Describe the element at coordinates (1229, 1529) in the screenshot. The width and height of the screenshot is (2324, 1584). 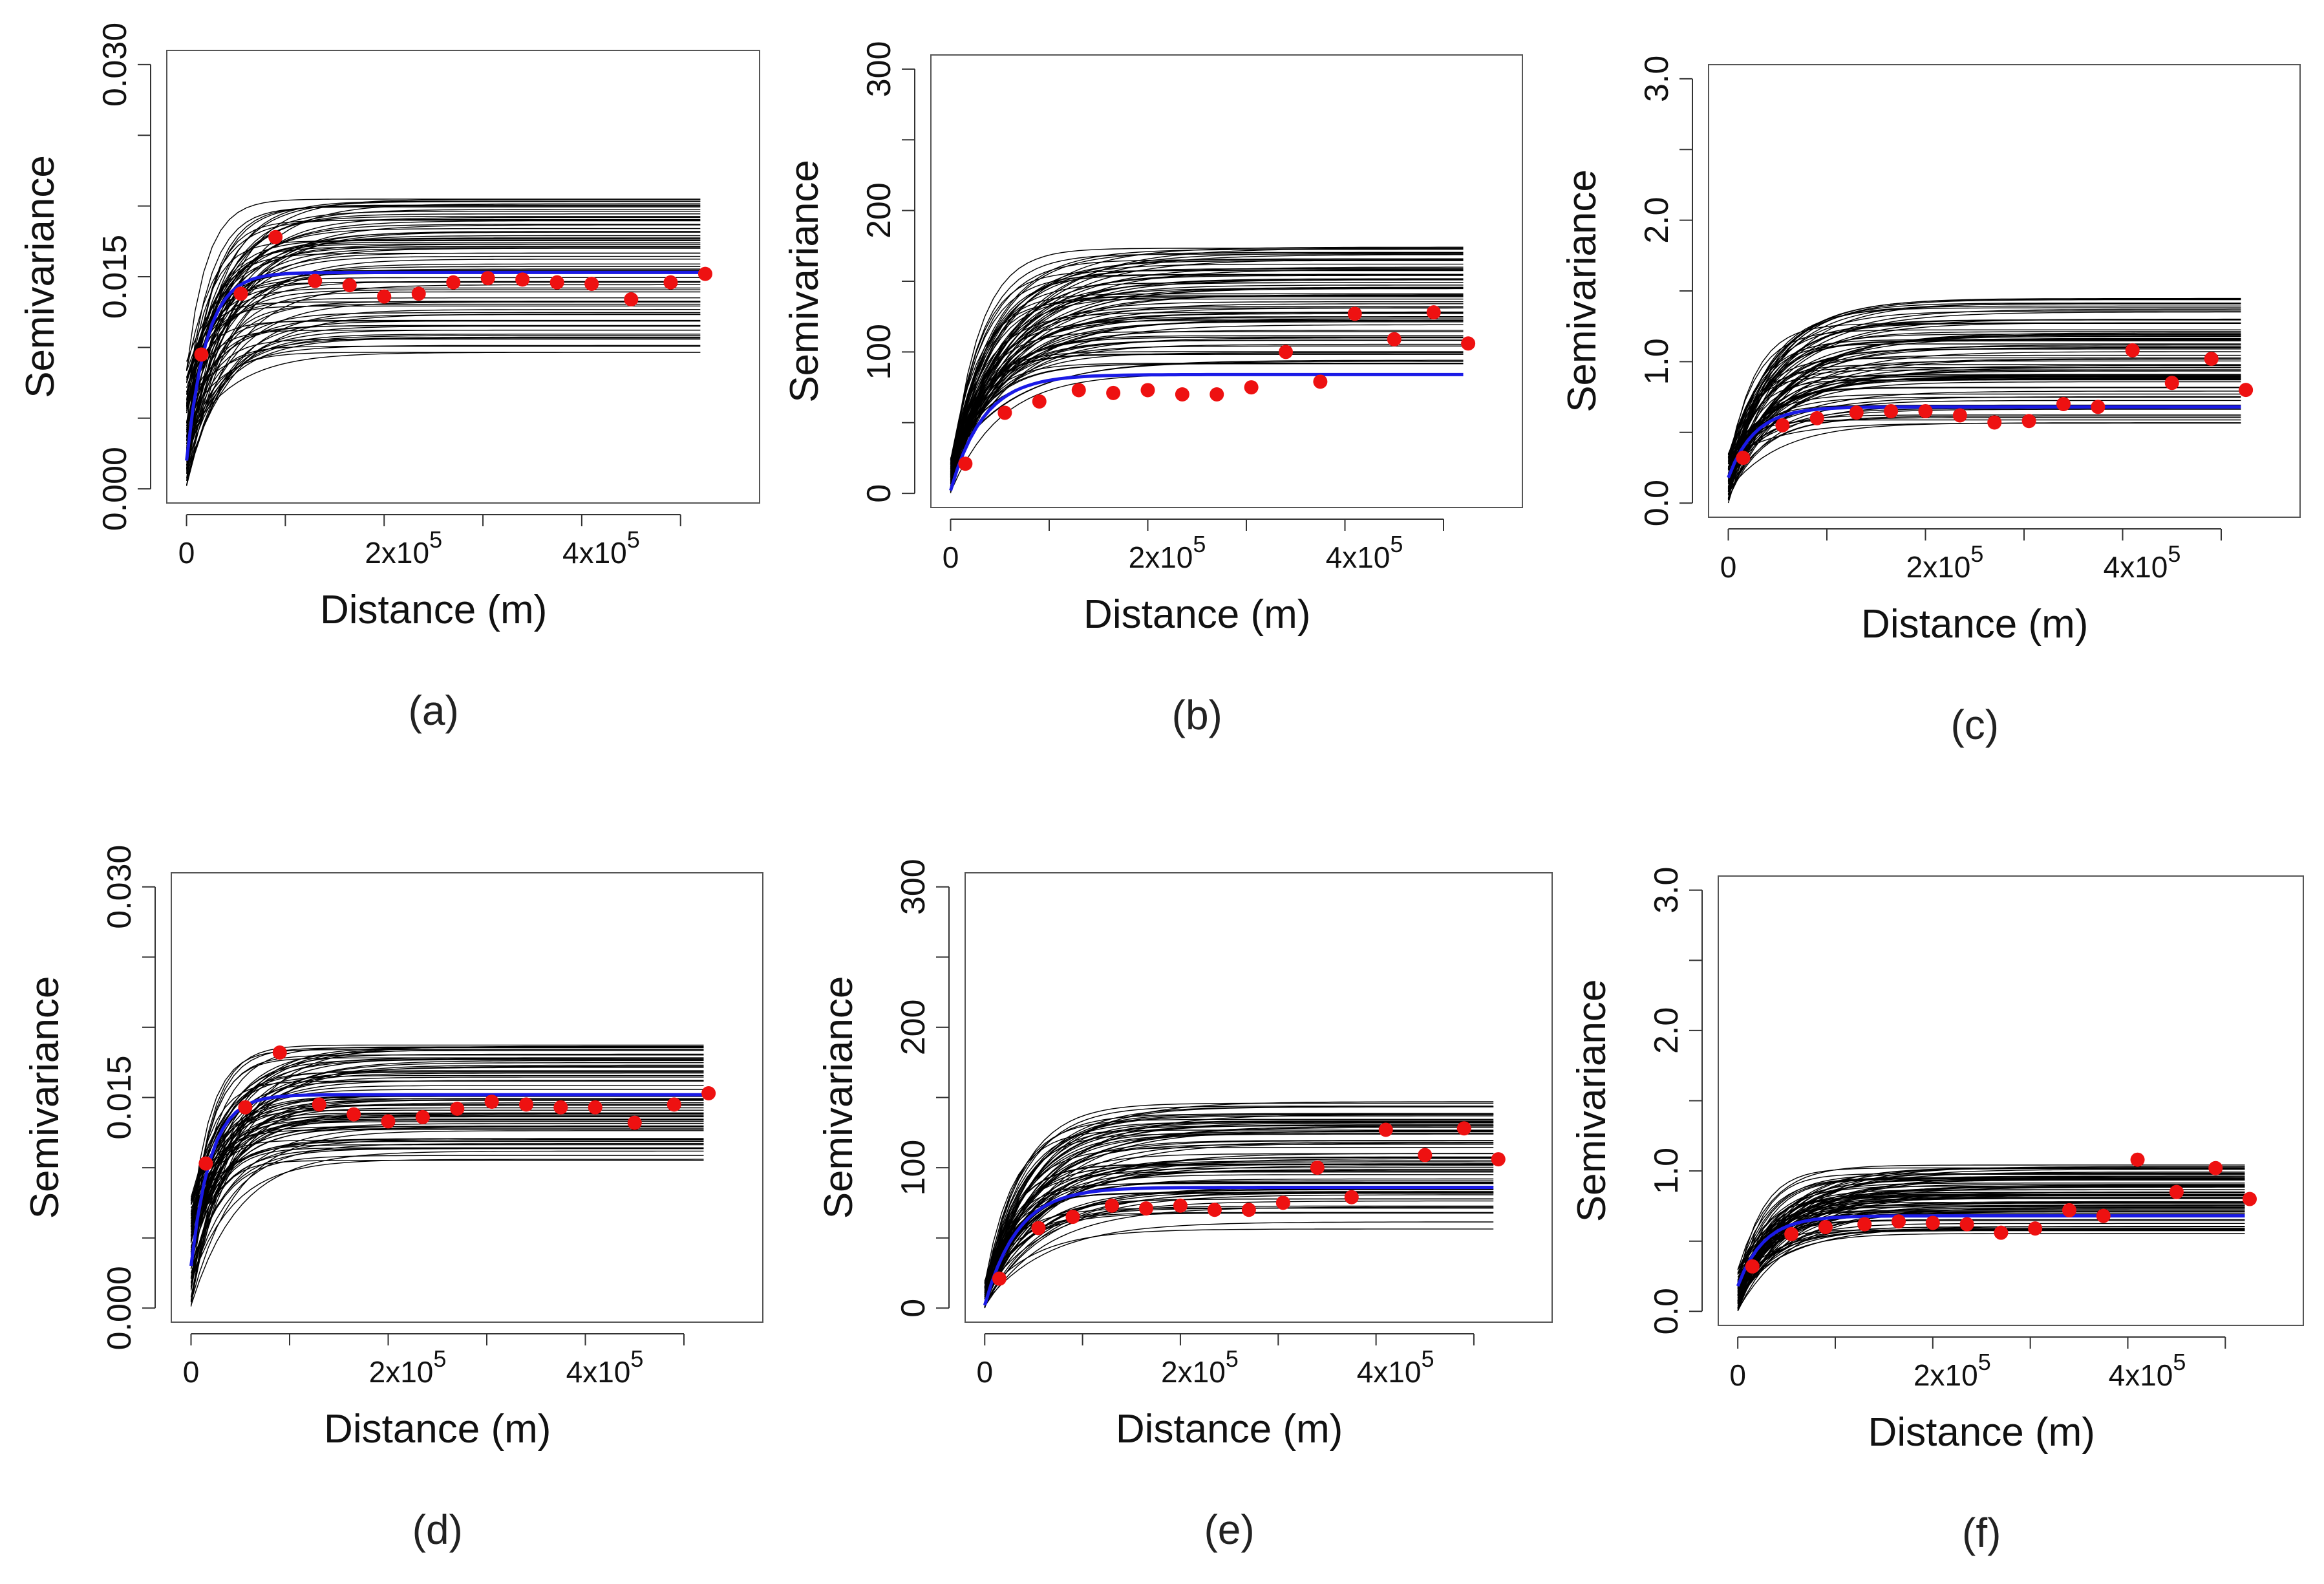
I see `panel-label: (e)` at that location.